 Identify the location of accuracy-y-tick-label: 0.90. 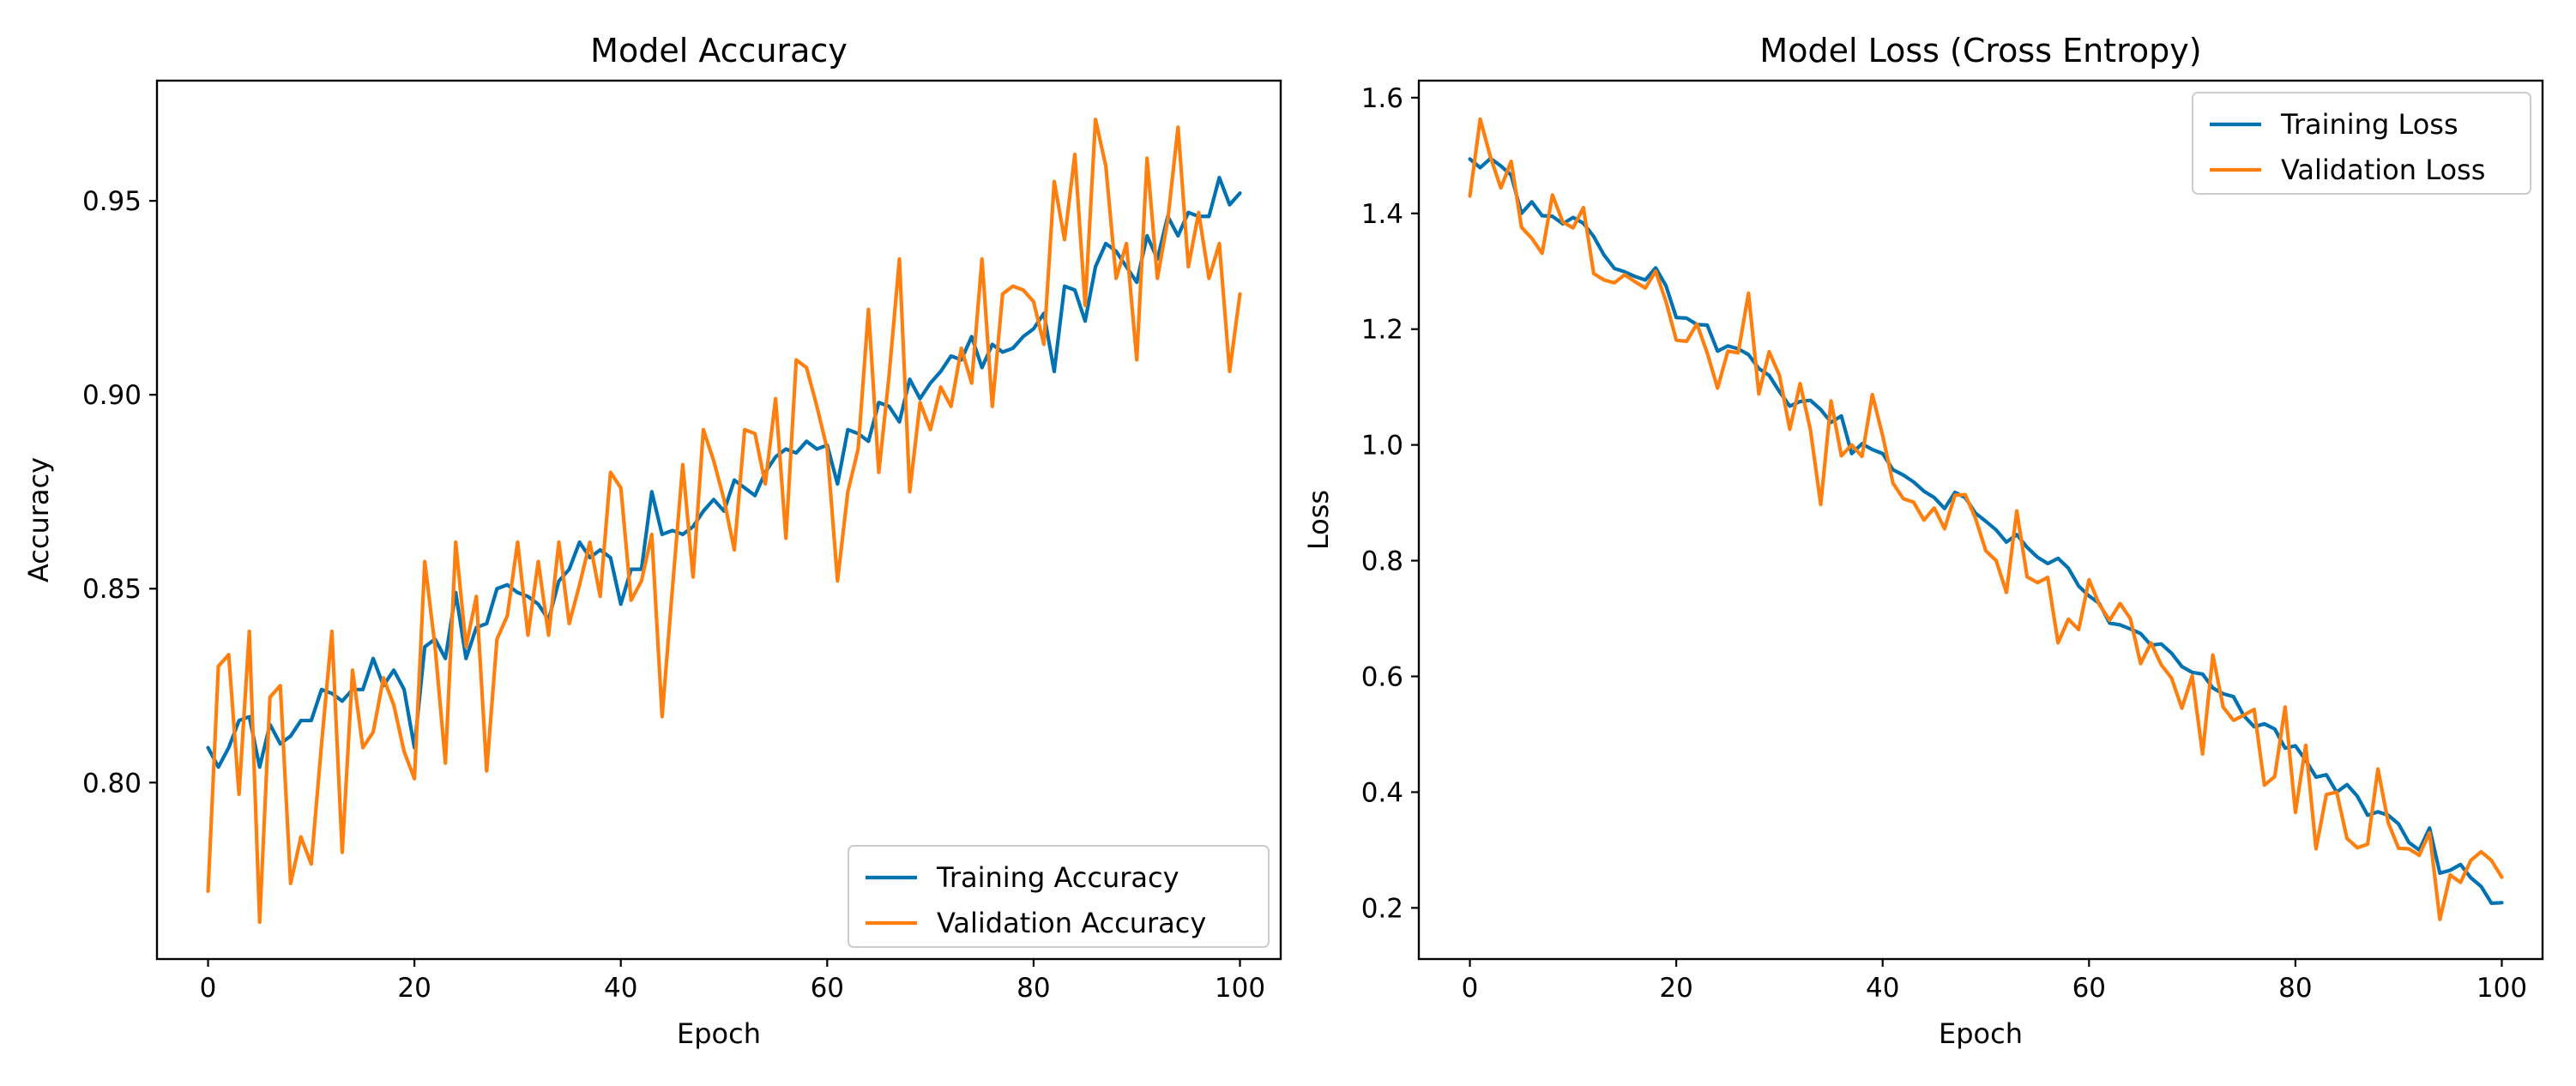
(112, 395).